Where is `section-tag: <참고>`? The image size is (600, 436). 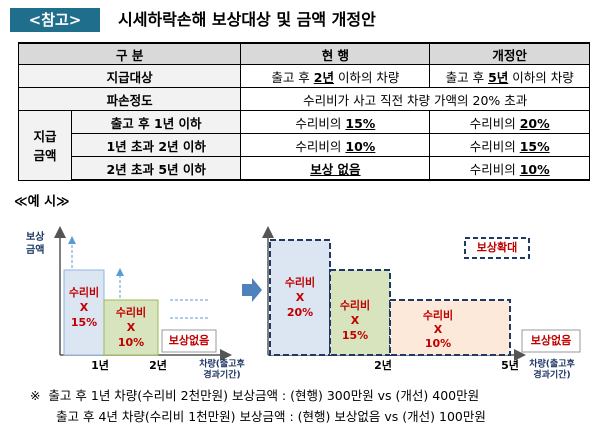
section-tag: <참고> is located at coordinates (55, 20).